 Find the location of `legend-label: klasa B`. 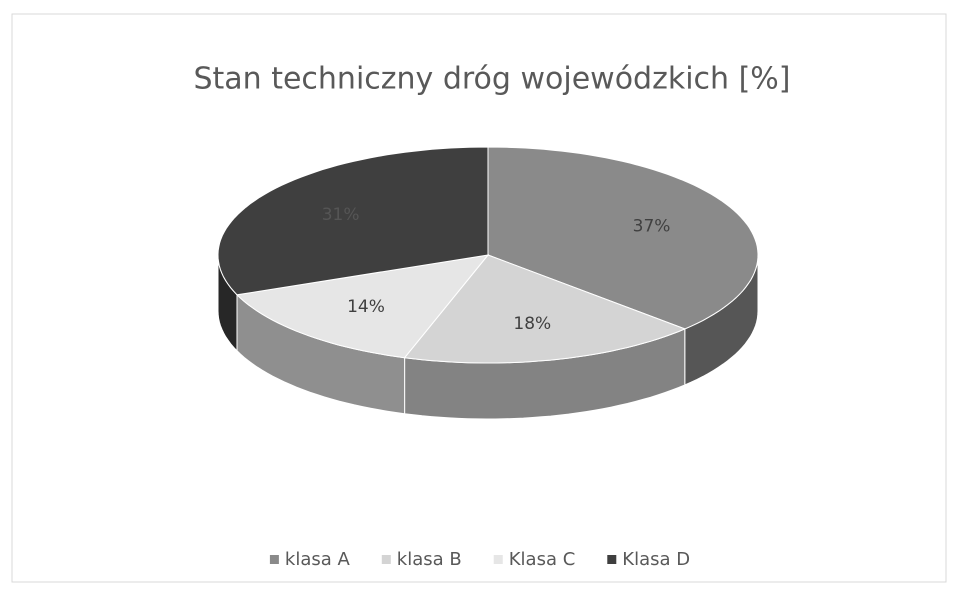

legend-label: klasa B is located at coordinates (429, 559).